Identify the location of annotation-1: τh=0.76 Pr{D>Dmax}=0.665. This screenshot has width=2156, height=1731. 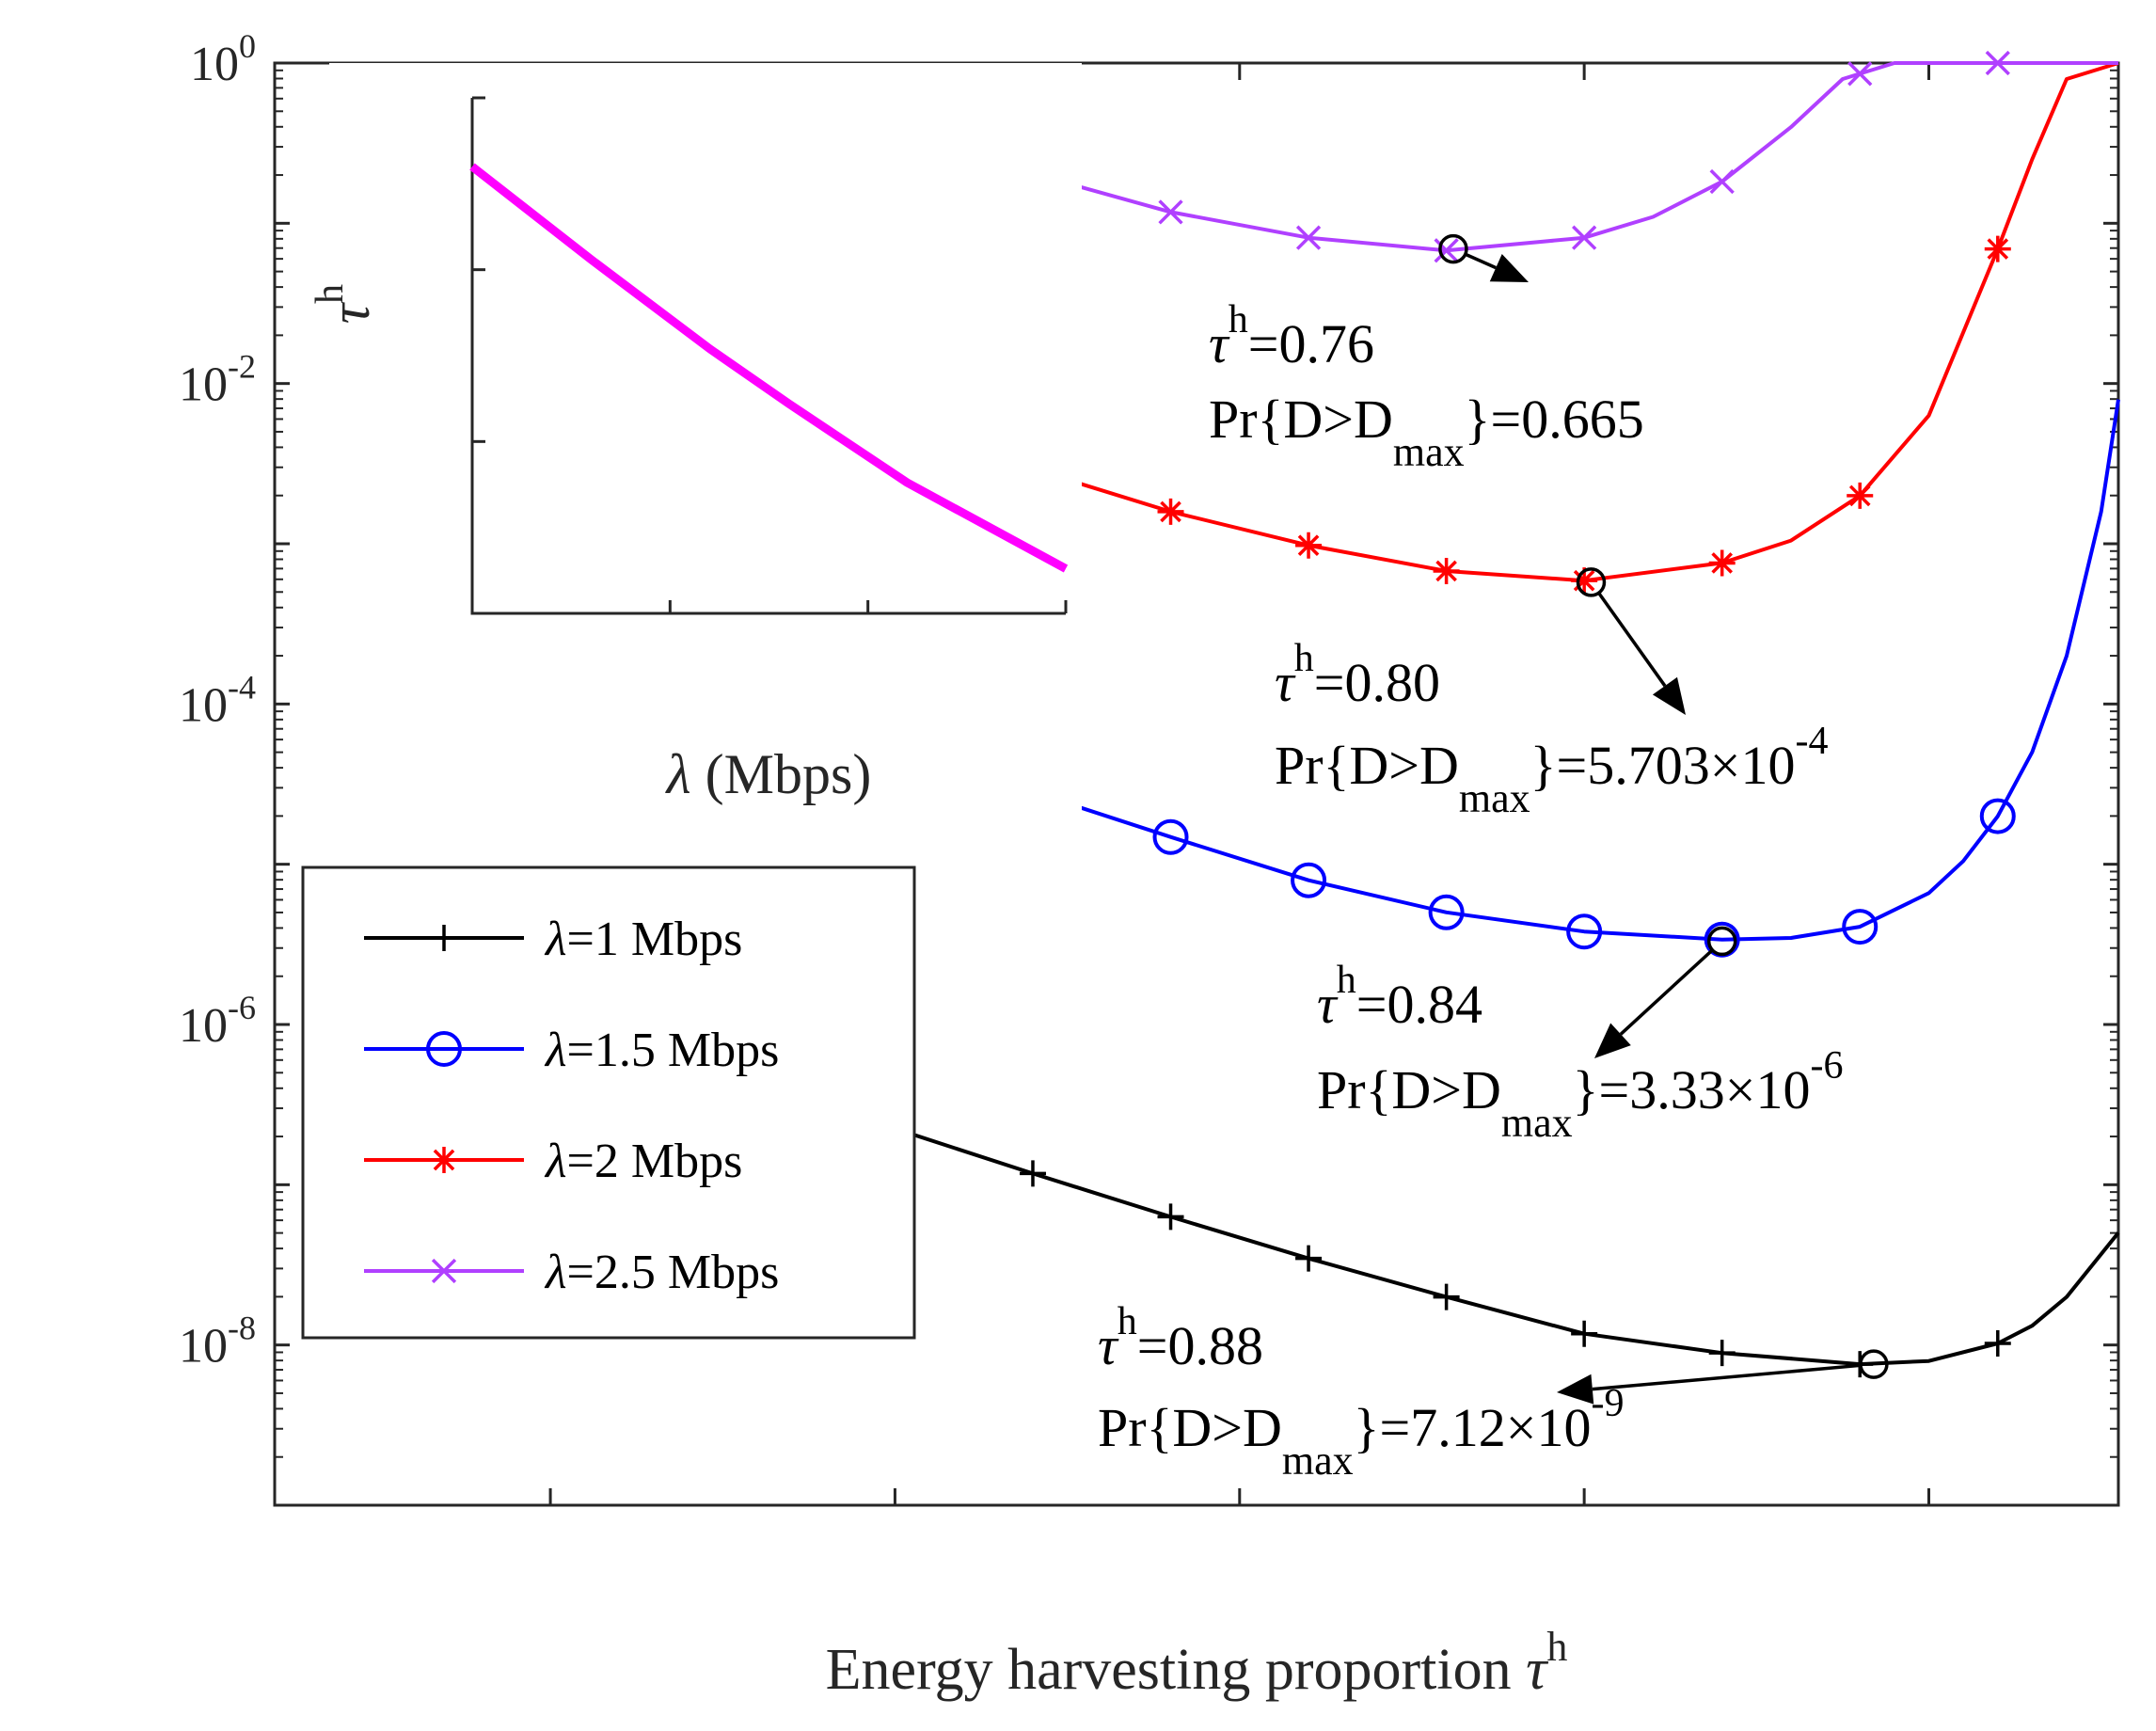
(1426, 354).